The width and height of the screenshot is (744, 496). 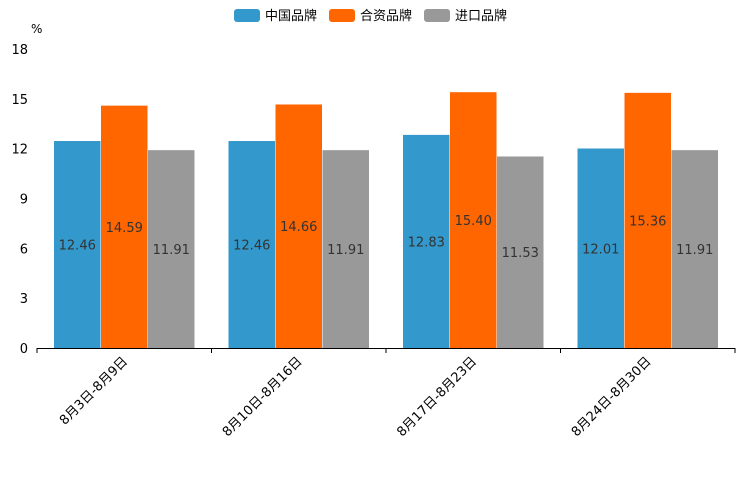 I want to click on data-label-进口品牌-0: 11.91, so click(x=171, y=250).